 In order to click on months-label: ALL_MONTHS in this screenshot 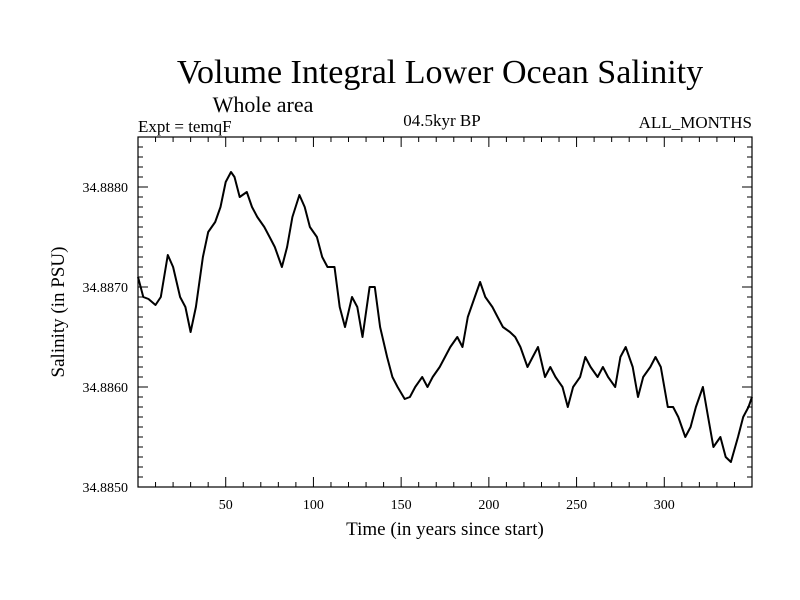, I will do `click(695, 122)`.